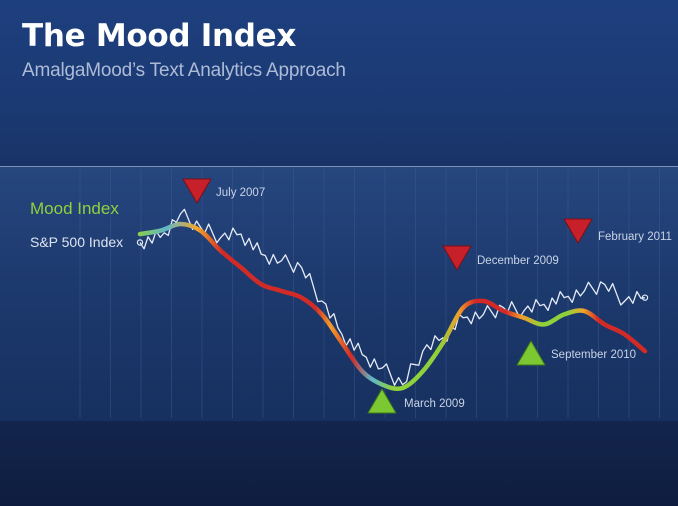 This screenshot has height=506, width=678. I want to click on sp500-start-dot, so click(140, 242).